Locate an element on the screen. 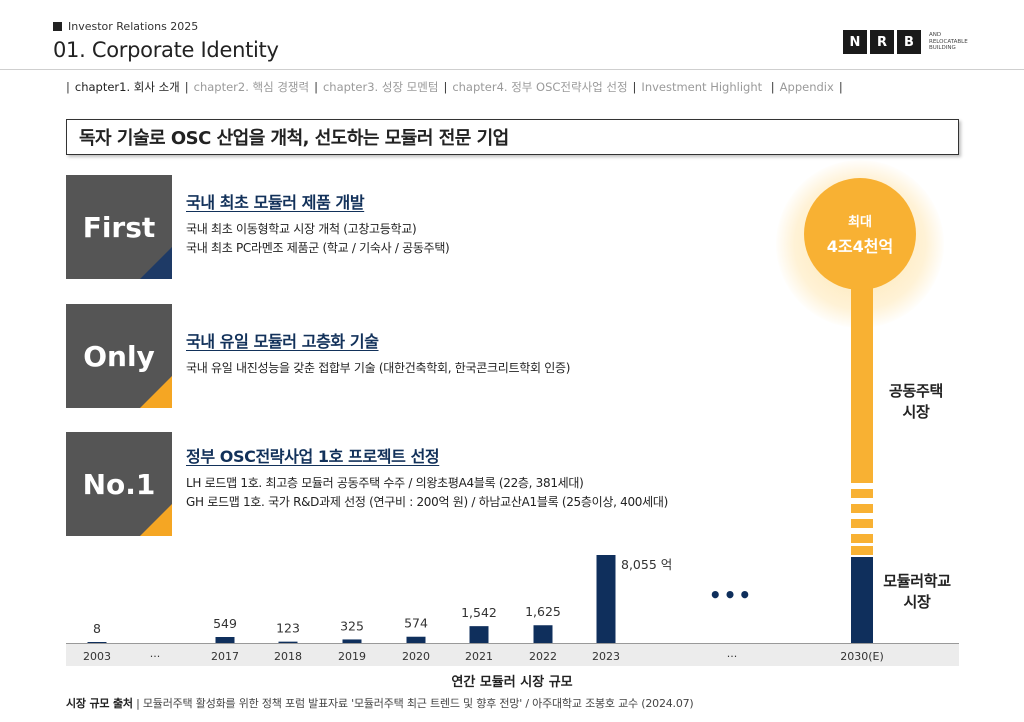  housing-label-line: 시장 is located at coordinates (916, 412).